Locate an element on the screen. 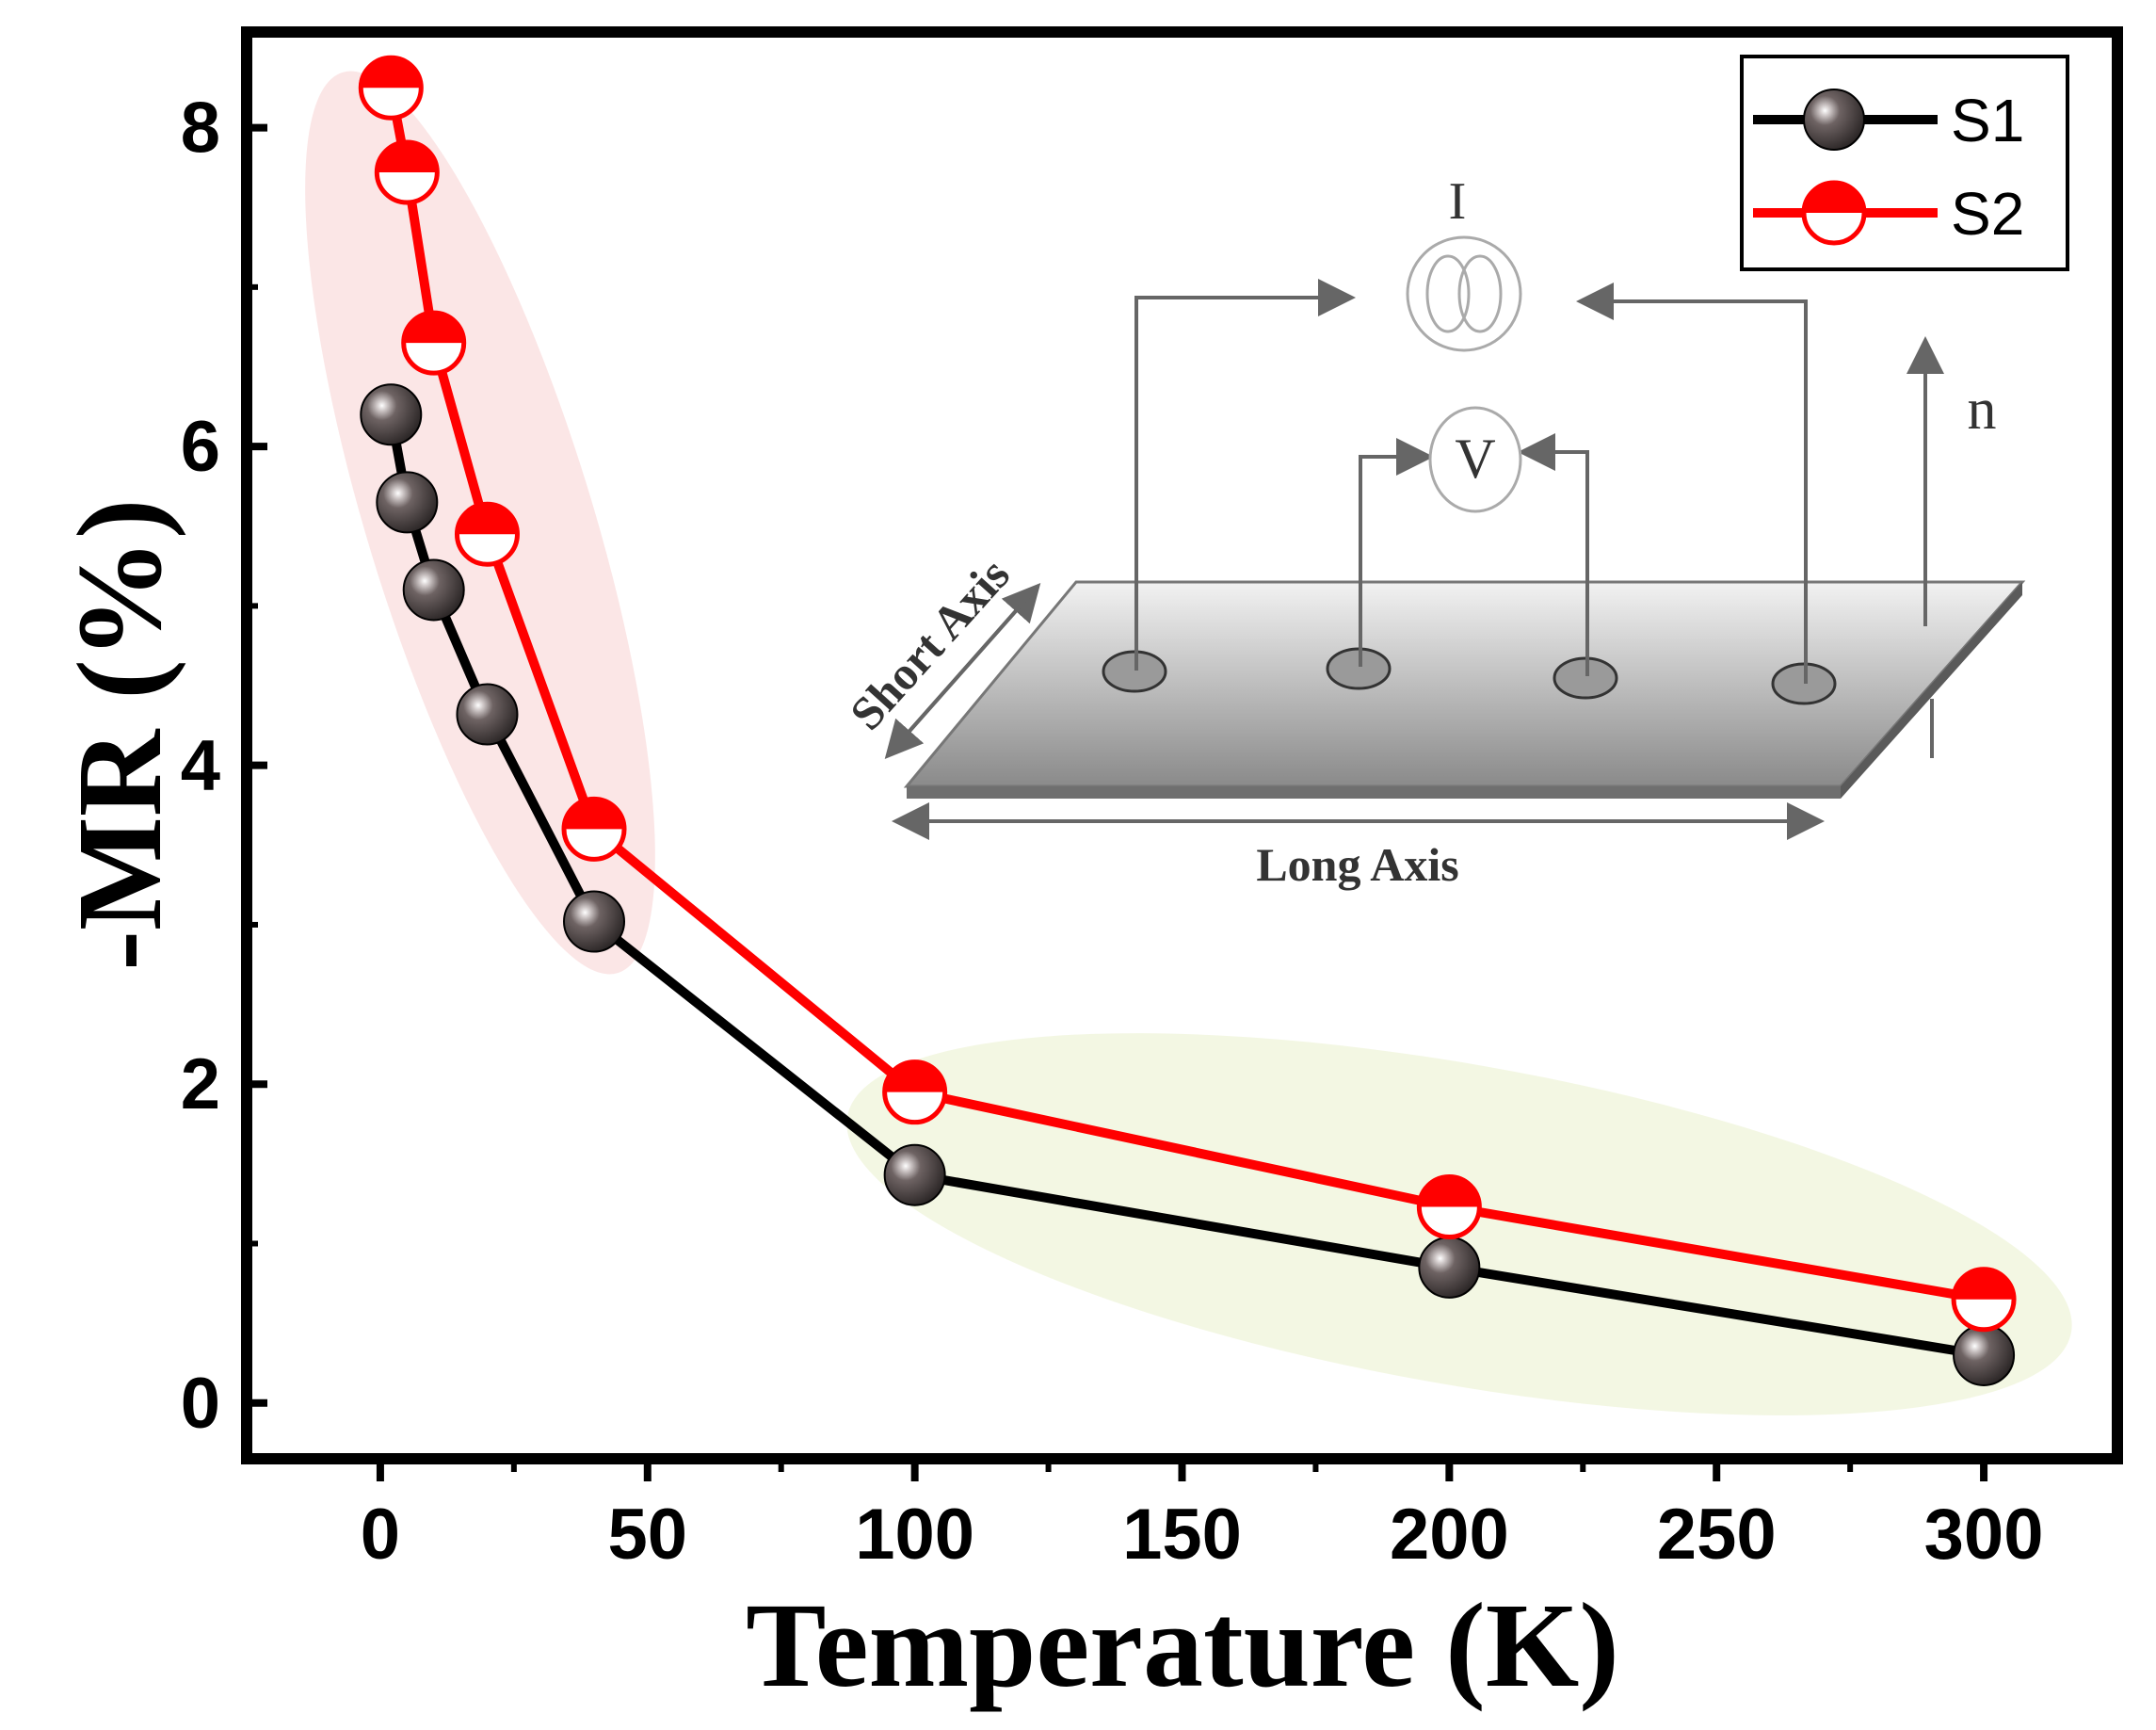 This screenshot has width=2156, height=1730. x-axis: 0 50 100 150 200 250 300 is located at coordinates (1202, 1517).